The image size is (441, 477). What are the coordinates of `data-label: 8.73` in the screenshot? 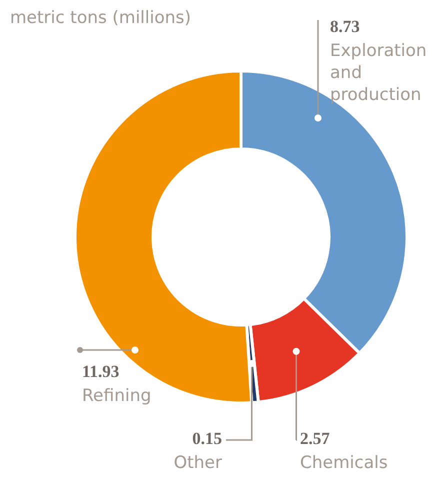 It's located at (345, 26).